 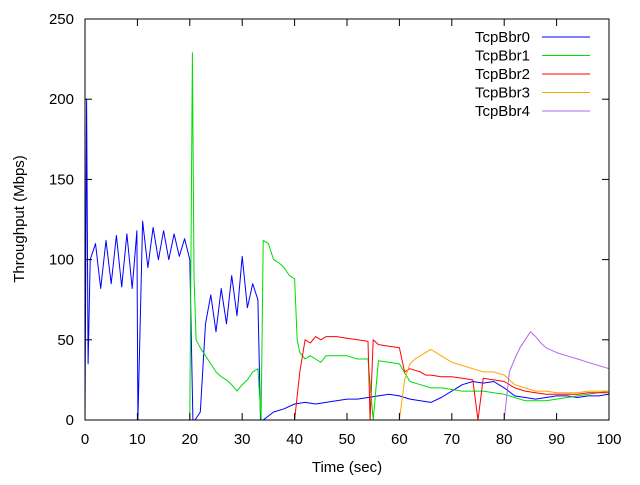 What do you see at coordinates (65, 340) in the screenshot?
I see `y-tick-label: 50` at bounding box center [65, 340].